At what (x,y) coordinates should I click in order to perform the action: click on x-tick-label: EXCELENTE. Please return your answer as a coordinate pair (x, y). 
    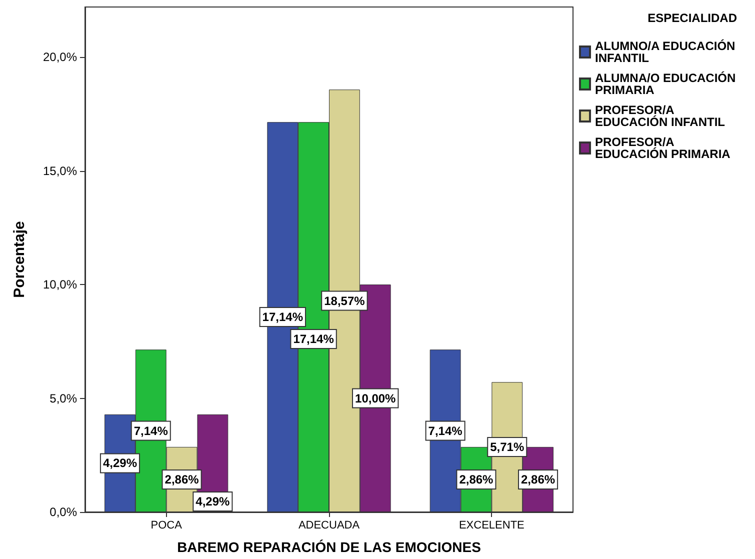
    Looking at the image, I should click on (491, 526).